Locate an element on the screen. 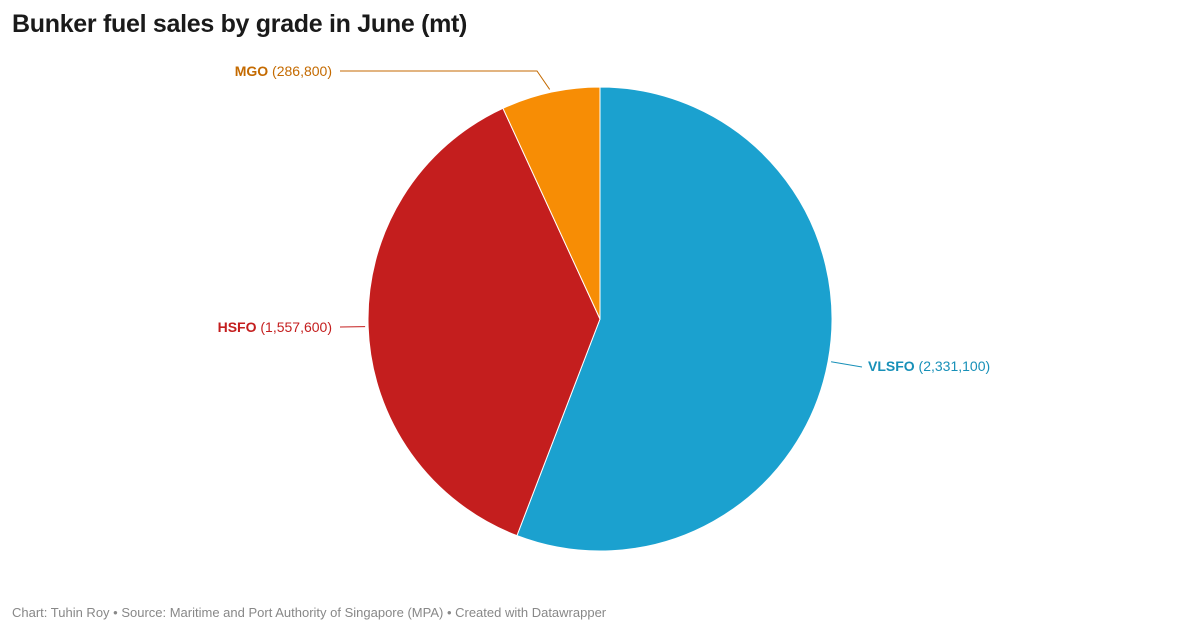  slice-label-value: (1,557,600) is located at coordinates (295, 327).